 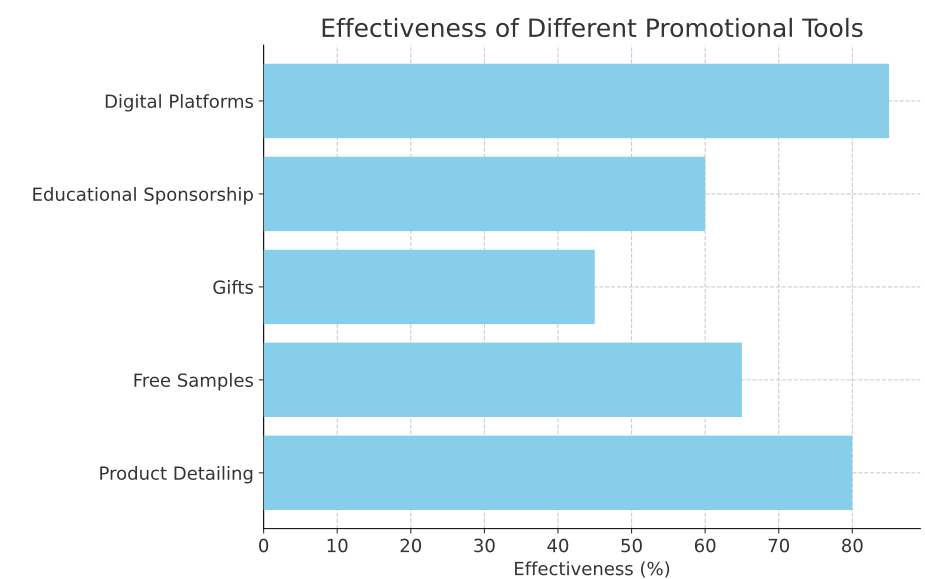 What do you see at coordinates (263, 545) in the screenshot?
I see `x-tick-label: 0` at bounding box center [263, 545].